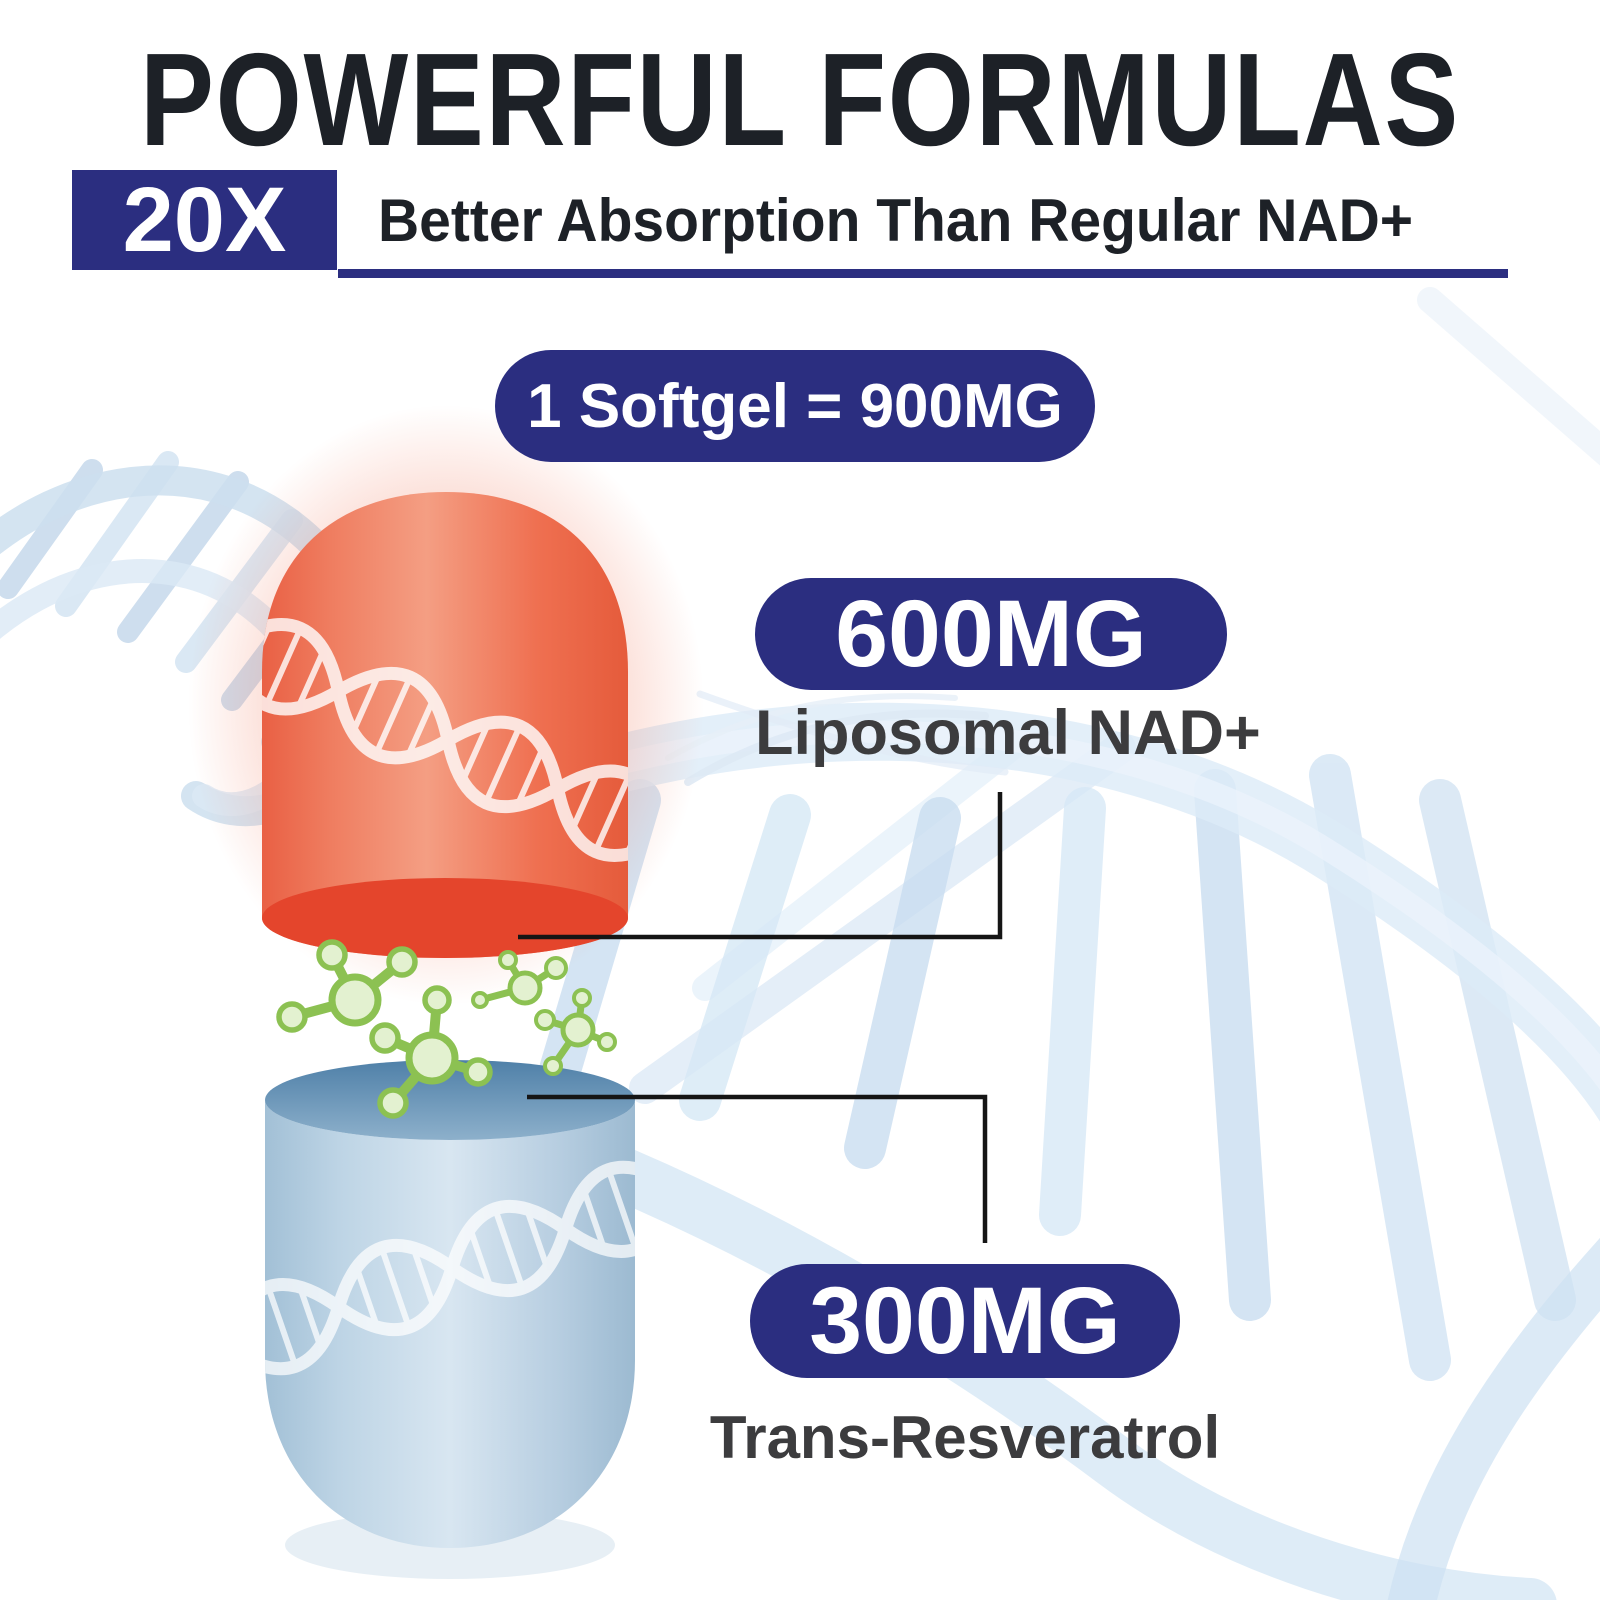 The width and height of the screenshot is (1600, 1600). Describe the element at coordinates (795, 406) in the screenshot. I see `dosage-pill: 1 Softgel = 900MG` at that location.